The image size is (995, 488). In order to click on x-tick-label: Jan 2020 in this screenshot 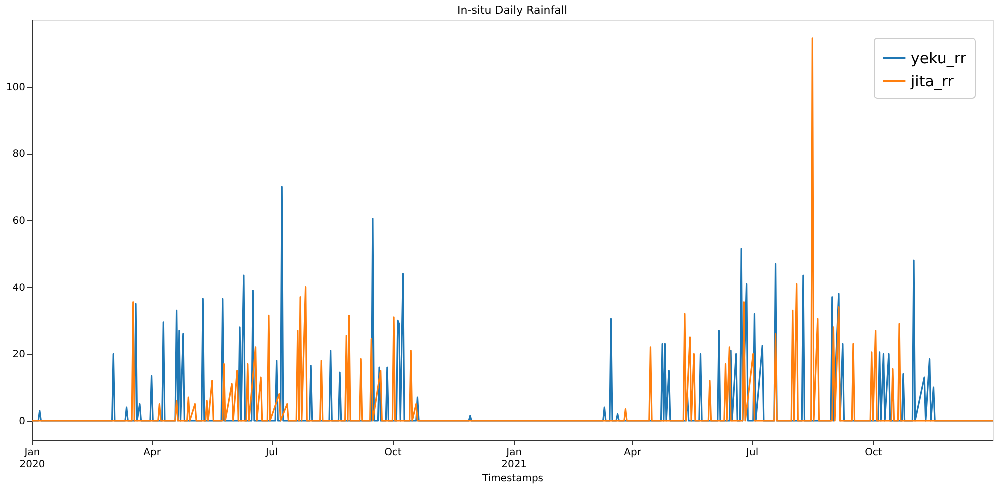, I will do `click(33, 459)`.